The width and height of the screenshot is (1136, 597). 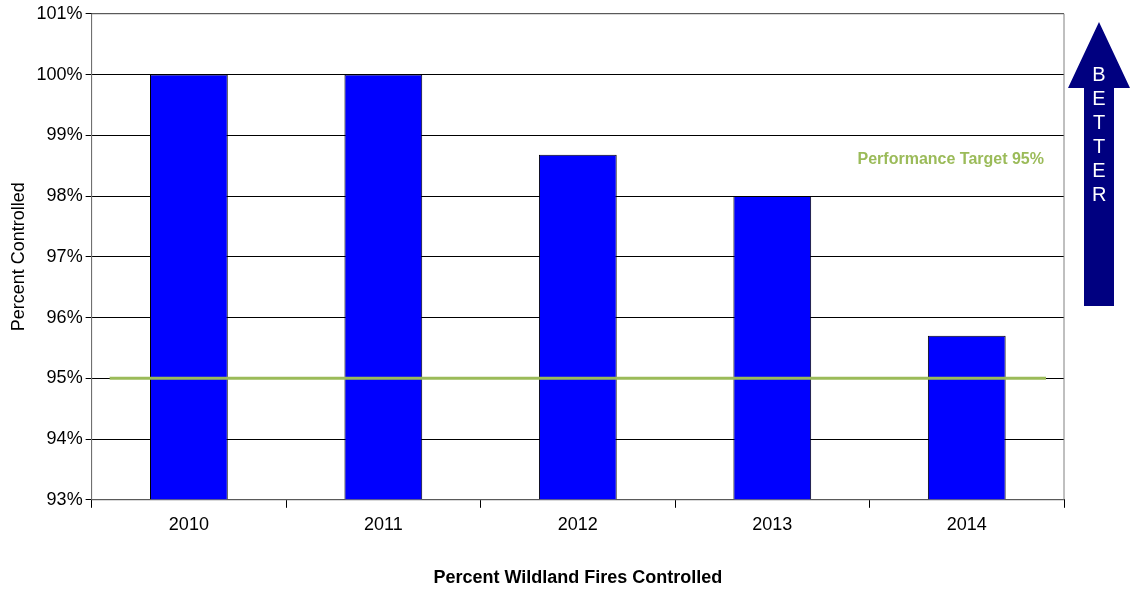 What do you see at coordinates (383, 523) in the screenshot?
I see `x-tick-label: 2011` at bounding box center [383, 523].